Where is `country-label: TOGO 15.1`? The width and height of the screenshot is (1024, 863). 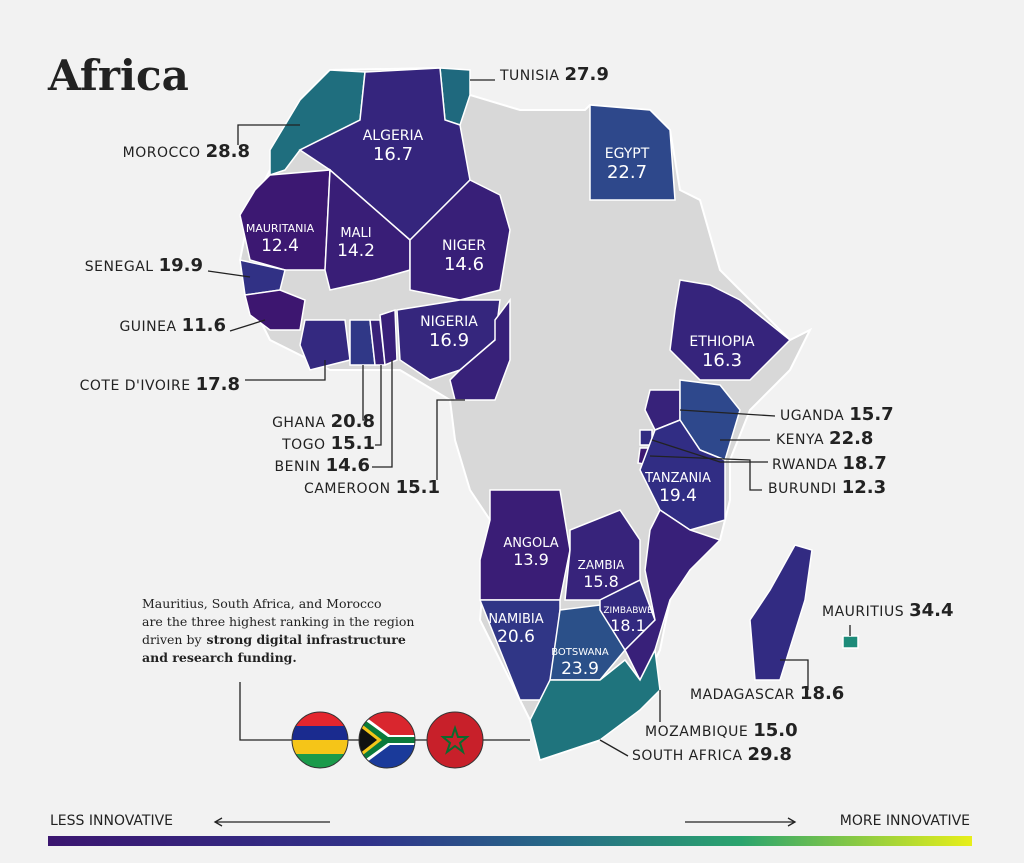
country-label: TOGO 15.1 is located at coordinates (328, 443).